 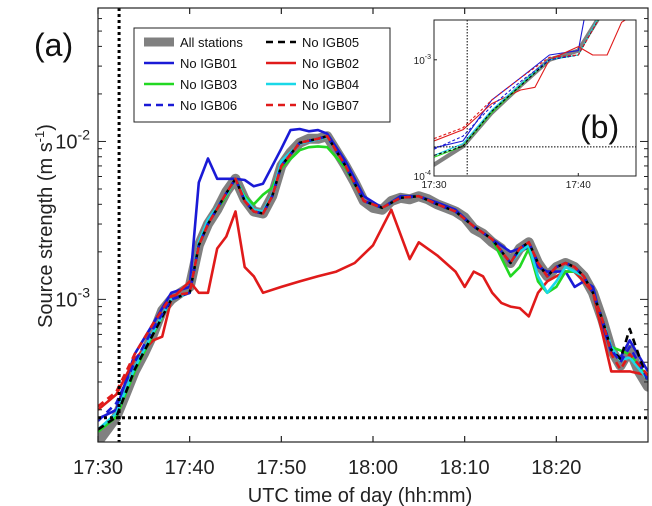 I want to click on y-axis-label: Source strength (m s-1), so click(x=44, y=226).